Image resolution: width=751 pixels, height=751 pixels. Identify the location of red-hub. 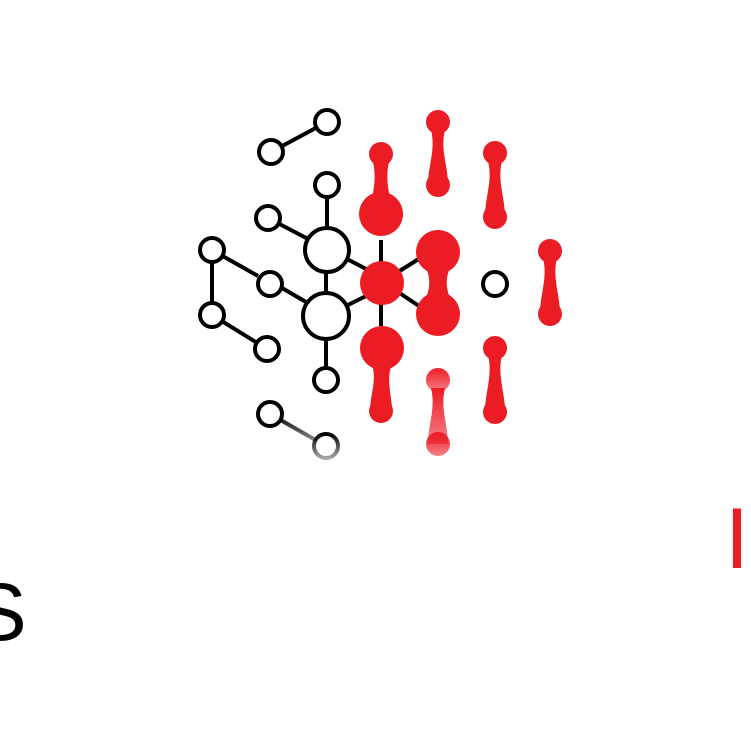
(382, 283).